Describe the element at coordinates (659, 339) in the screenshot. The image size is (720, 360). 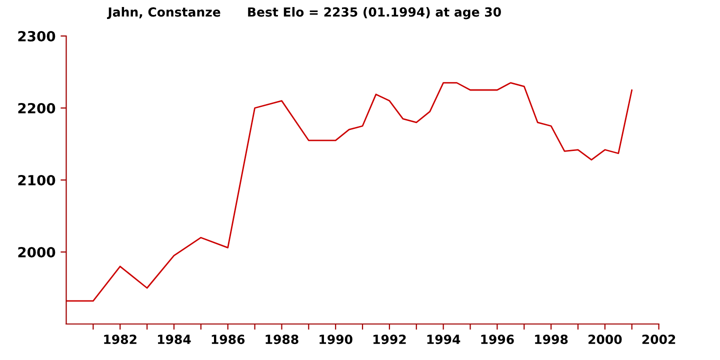
I see `x-tick-label: 2002` at that location.